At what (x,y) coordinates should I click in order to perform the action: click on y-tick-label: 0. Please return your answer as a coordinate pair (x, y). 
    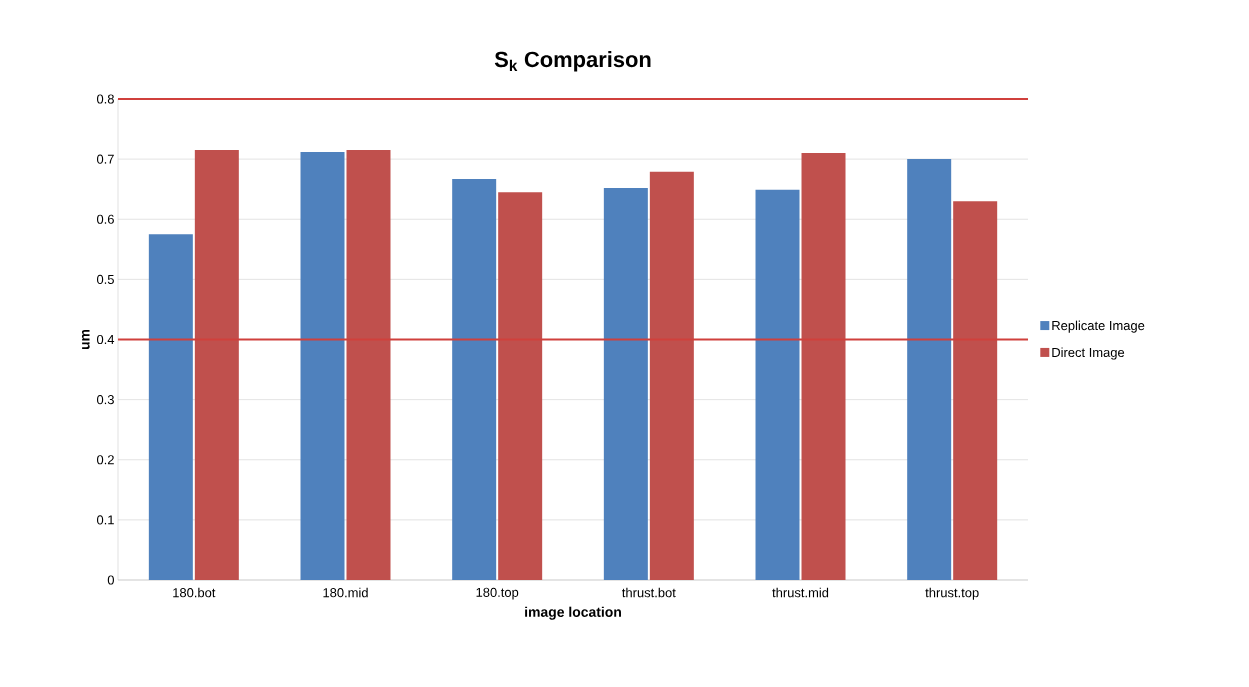
    Looking at the image, I should click on (110, 580).